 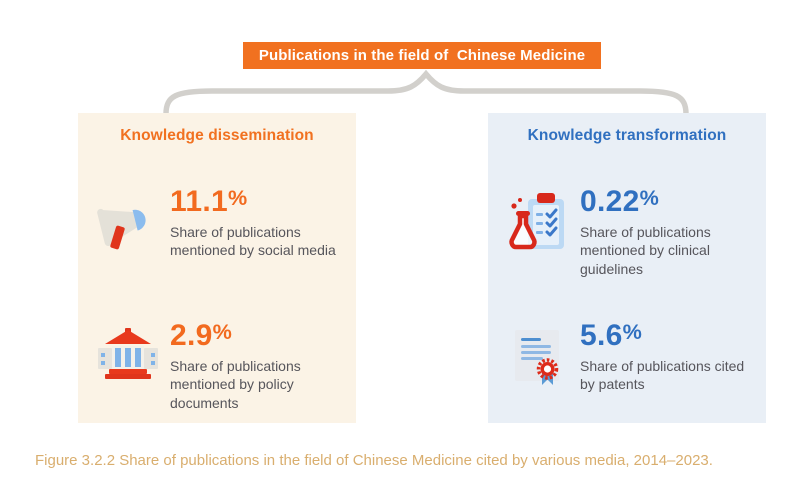 I want to click on stat-number: 2.9, so click(x=191, y=335).